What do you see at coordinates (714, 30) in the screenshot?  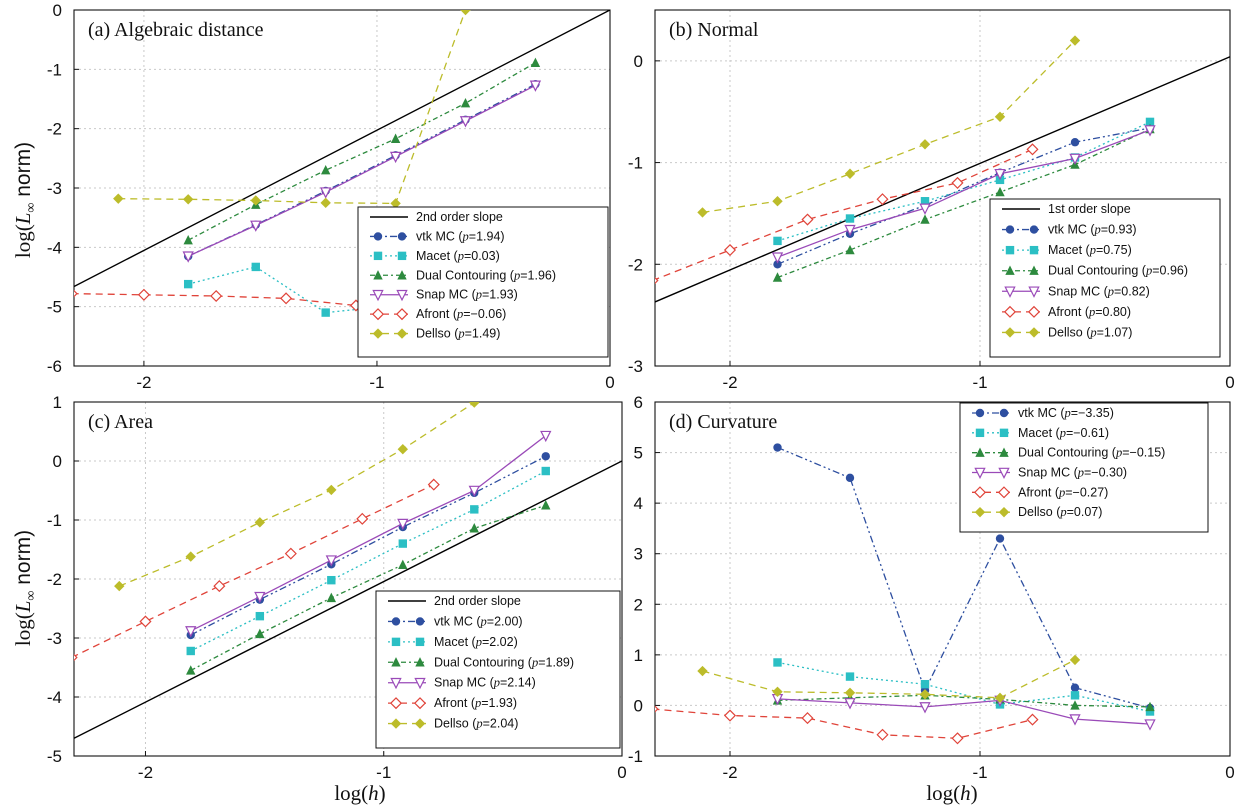 I see `panel-title: (b) Normal` at bounding box center [714, 30].